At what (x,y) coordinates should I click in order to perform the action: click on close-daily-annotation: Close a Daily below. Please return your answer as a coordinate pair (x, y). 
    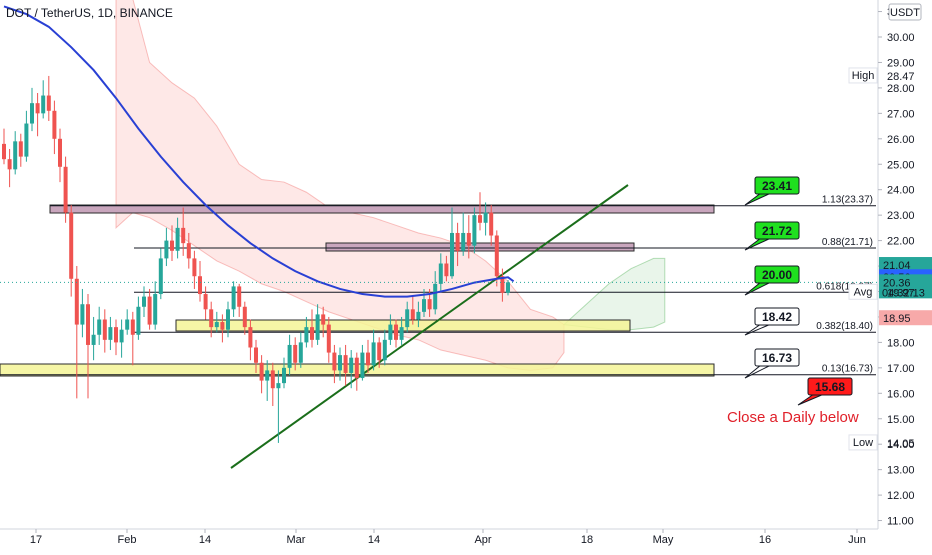
    Looking at the image, I should click on (793, 417).